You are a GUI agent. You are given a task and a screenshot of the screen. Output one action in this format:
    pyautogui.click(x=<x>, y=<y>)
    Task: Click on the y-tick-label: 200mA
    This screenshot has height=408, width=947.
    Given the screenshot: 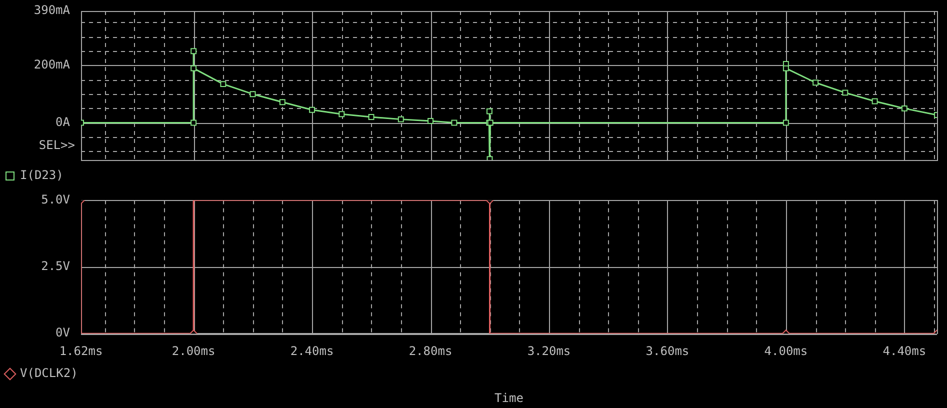 What is the action you would take?
    pyautogui.click(x=52, y=65)
    